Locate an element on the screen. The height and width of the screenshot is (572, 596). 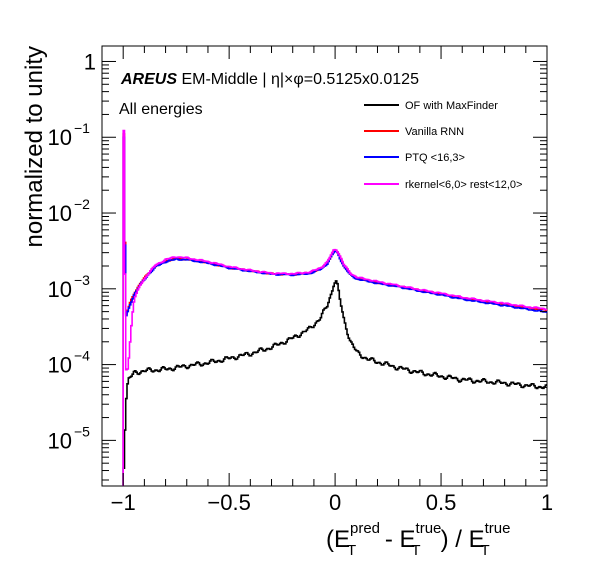
y-tick-exp-1: −1 is located at coordinates (82, 128).